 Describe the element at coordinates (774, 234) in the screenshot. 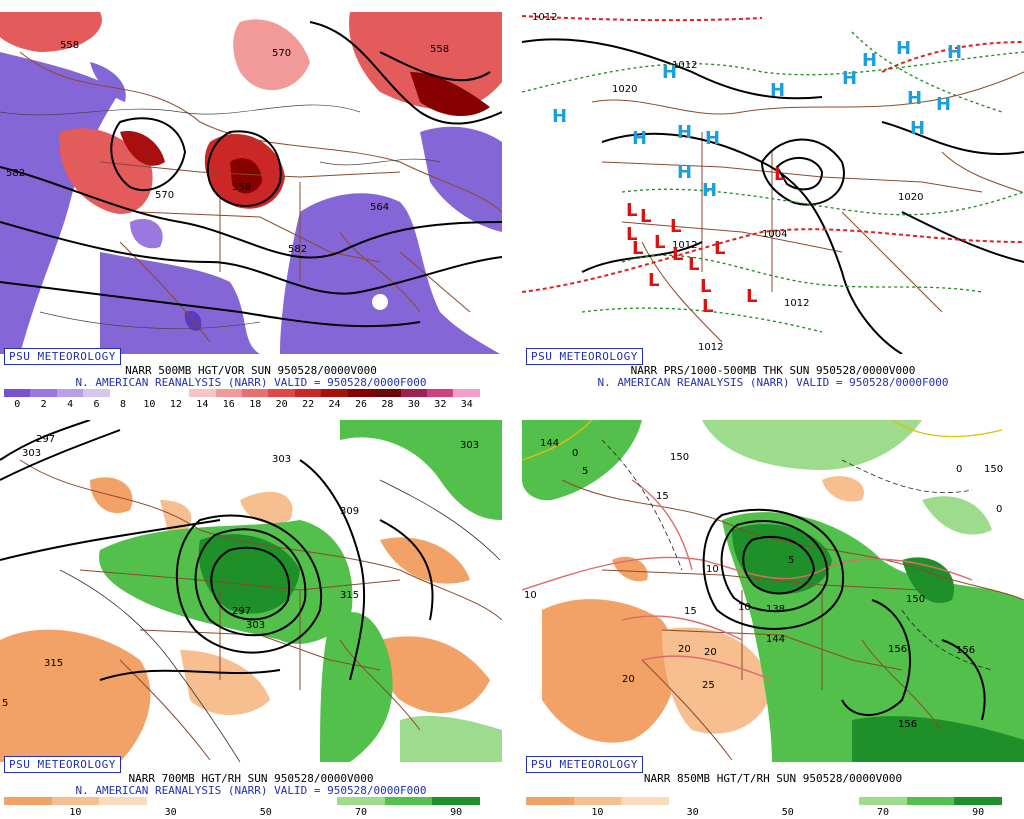

I see `contour-label: 1004` at that location.